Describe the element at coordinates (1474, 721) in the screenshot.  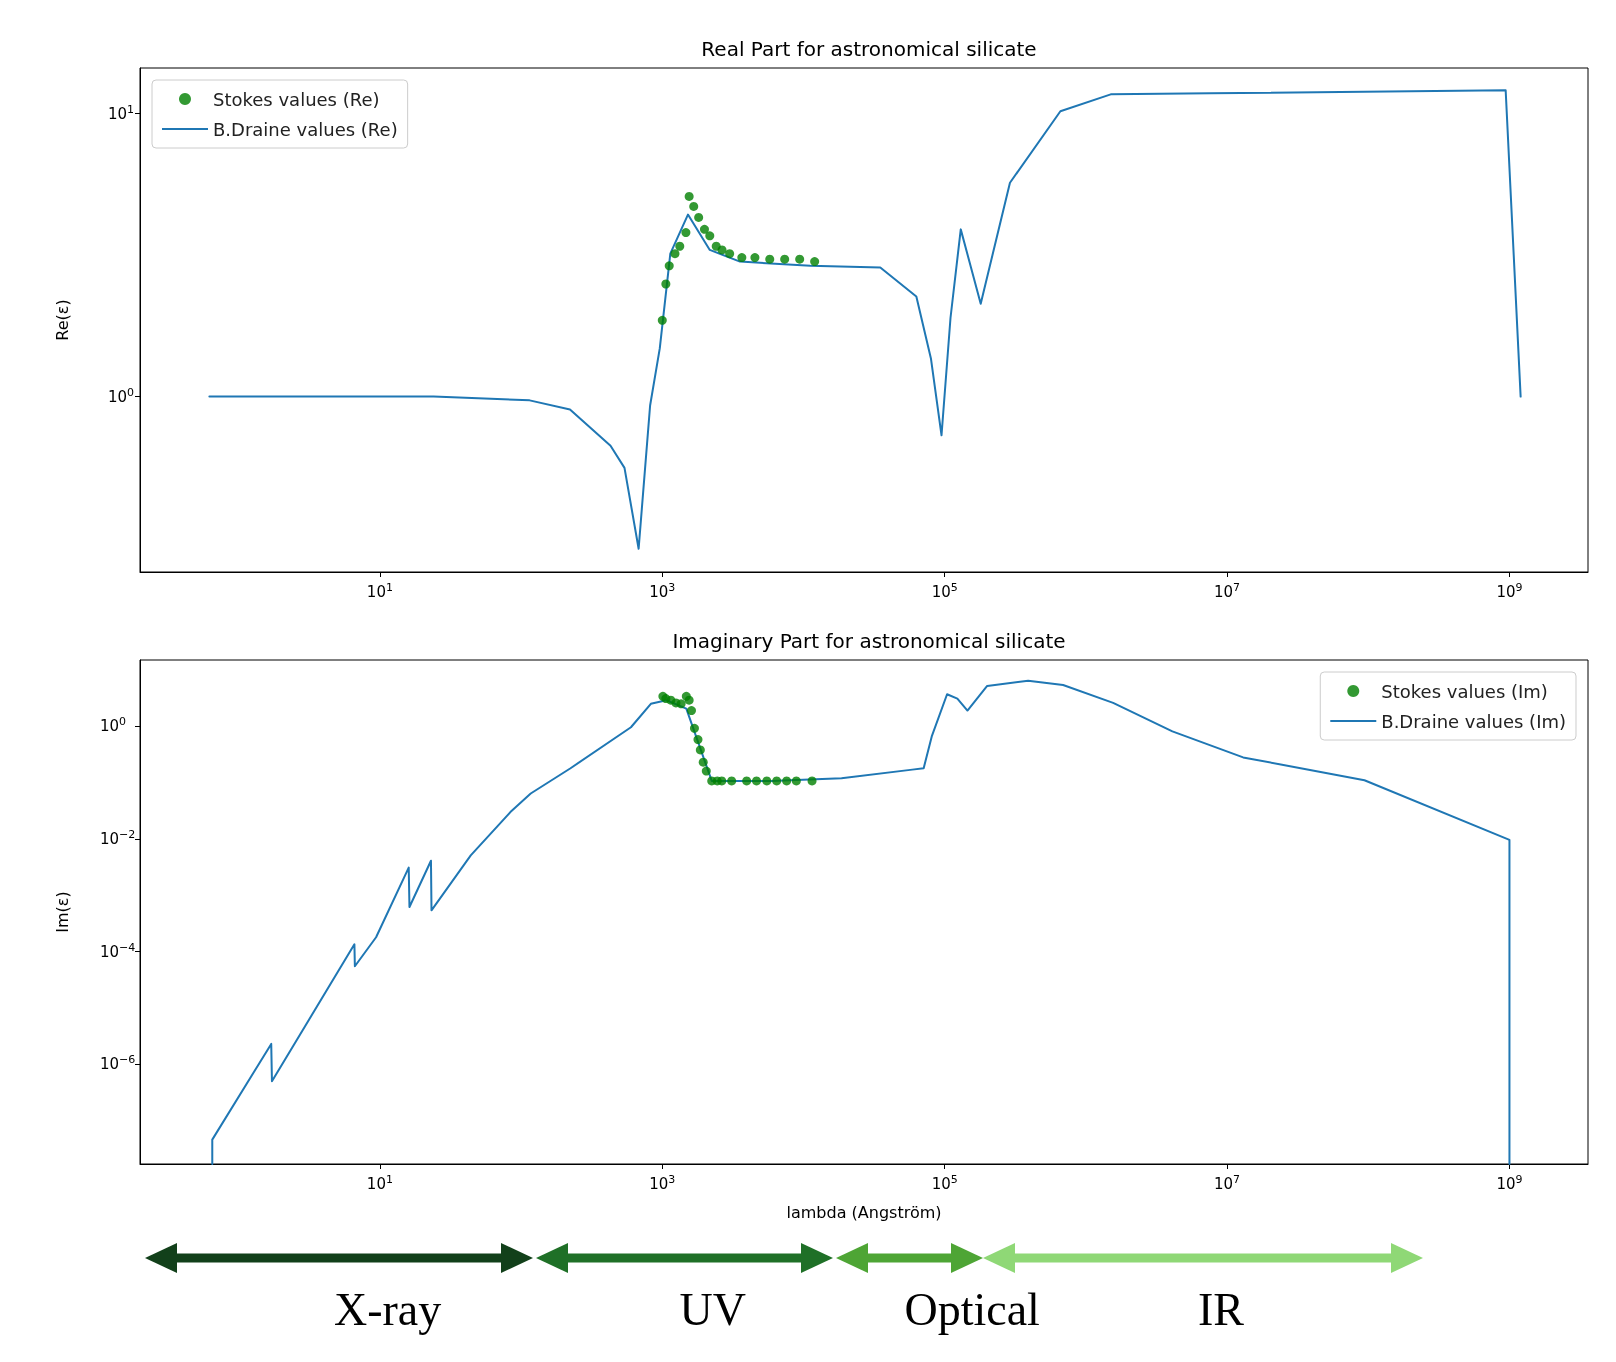
I see `legend-label: B.Draine values (Im)` at that location.